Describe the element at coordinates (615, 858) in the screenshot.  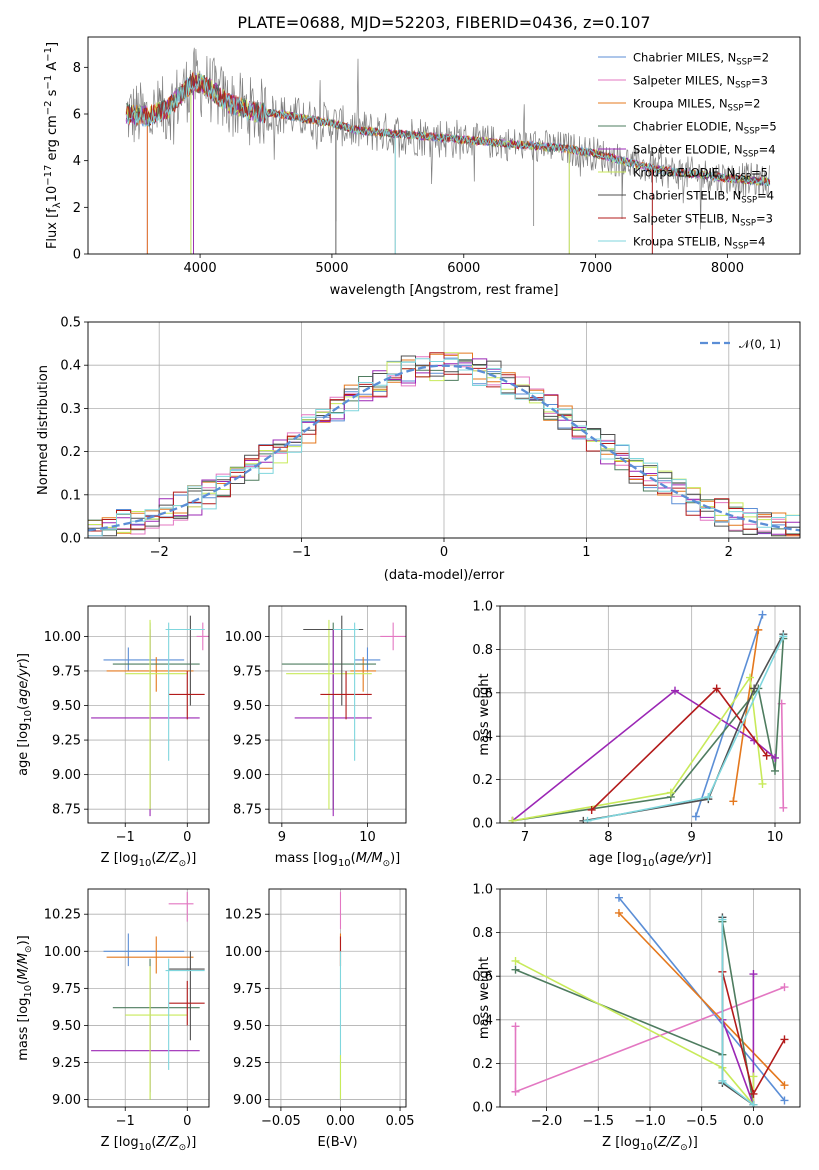
I see `x-label-main: age [log` at that location.